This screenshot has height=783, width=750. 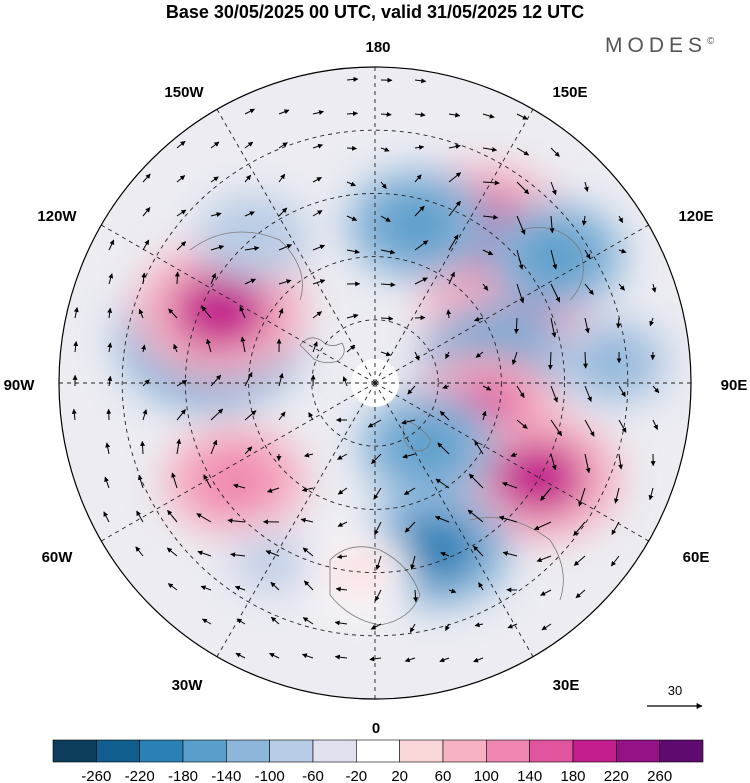 What do you see at coordinates (20, 385) in the screenshot?
I see `lon-label-90w: 90W` at bounding box center [20, 385].